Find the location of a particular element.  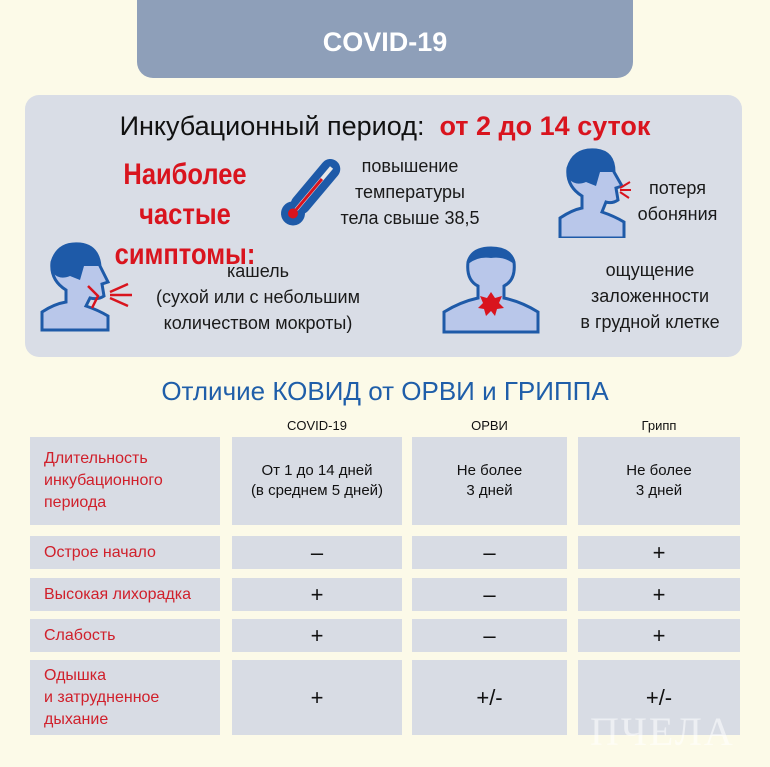

incubation-heading: Инкубационный период: от 2 до 14 суток is located at coordinates (385, 126).